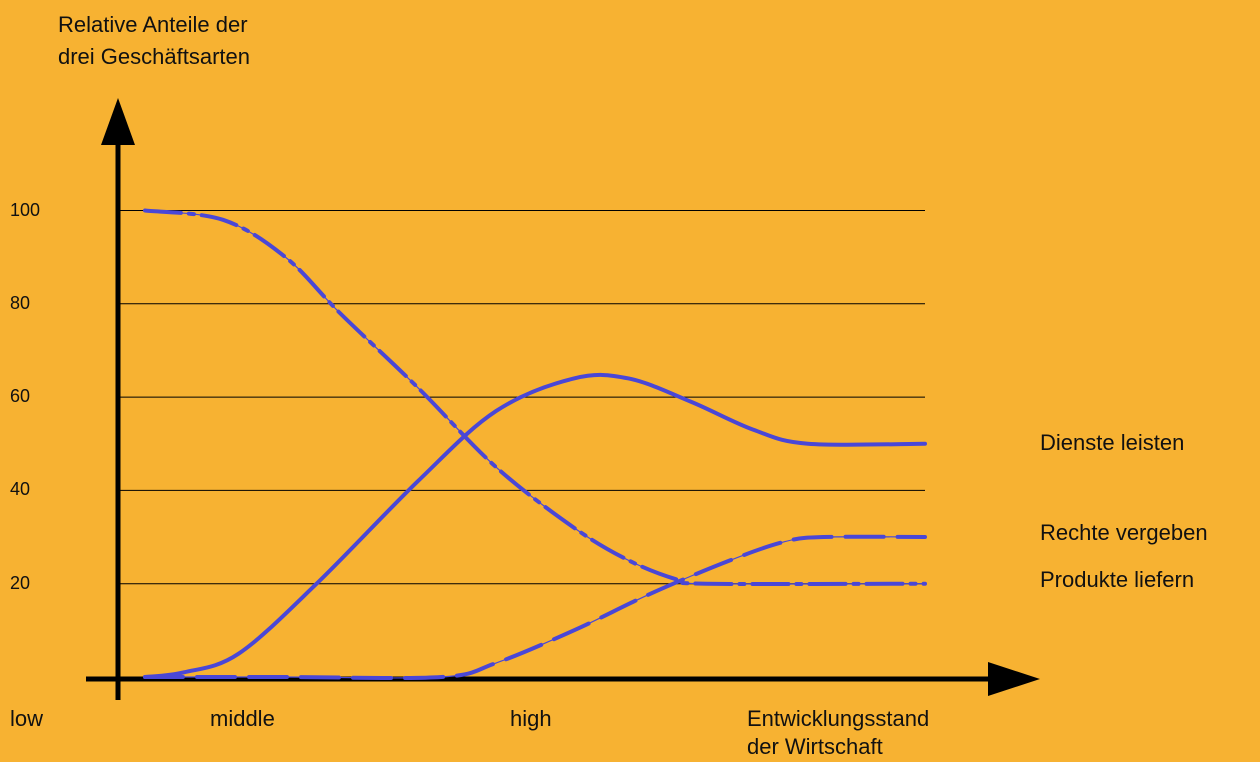  What do you see at coordinates (25, 209) in the screenshot?
I see `y-tick-label-100: 100` at bounding box center [25, 209].